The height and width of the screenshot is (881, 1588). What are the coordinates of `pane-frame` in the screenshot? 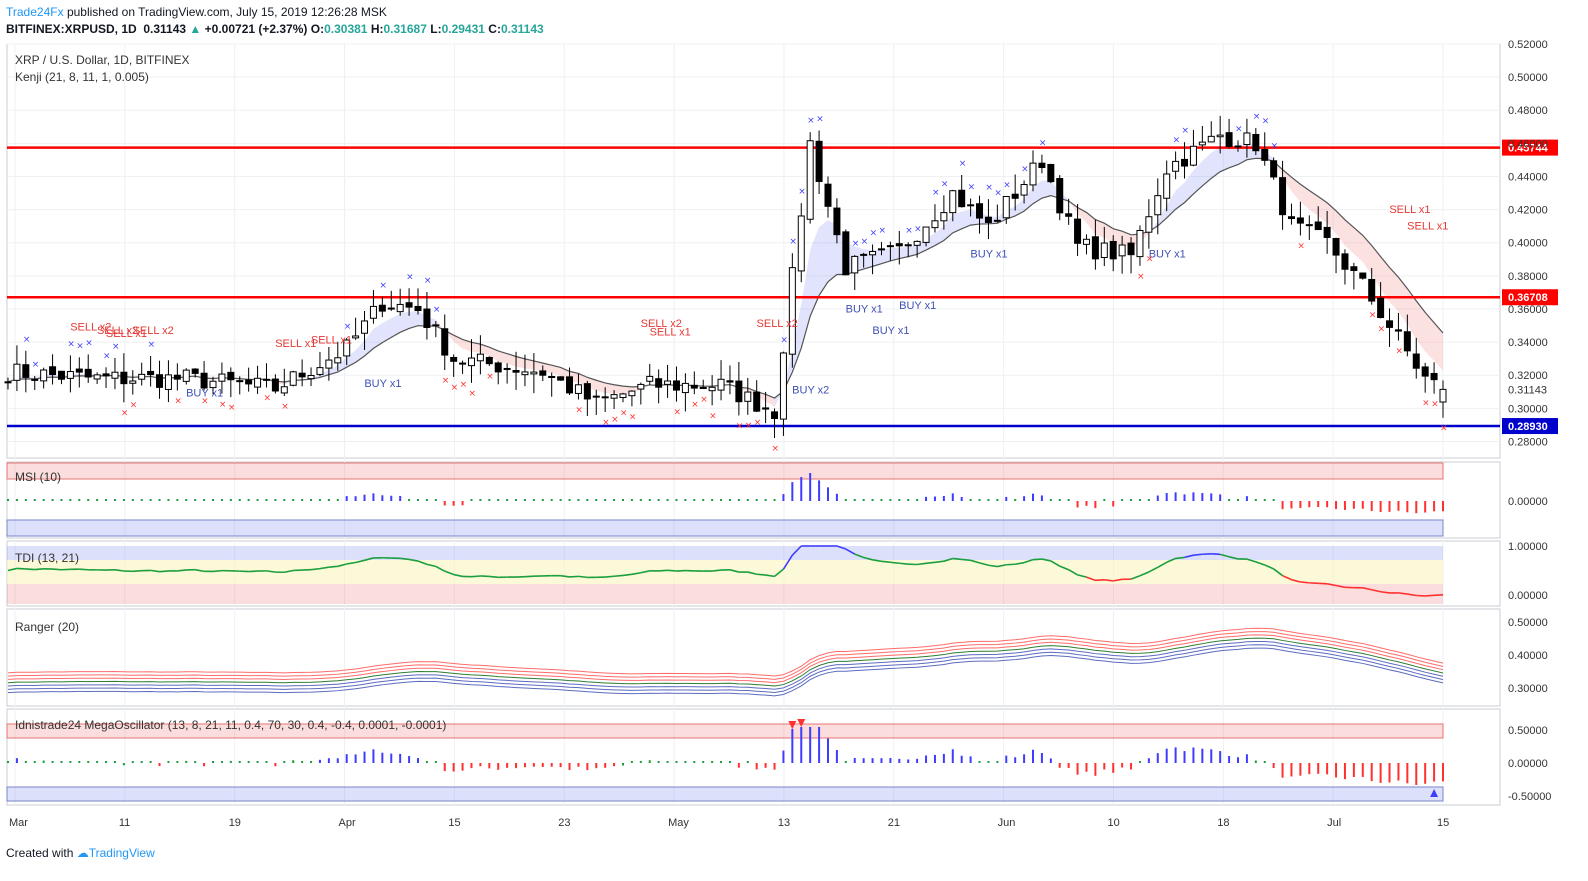 It's located at (753, 757).